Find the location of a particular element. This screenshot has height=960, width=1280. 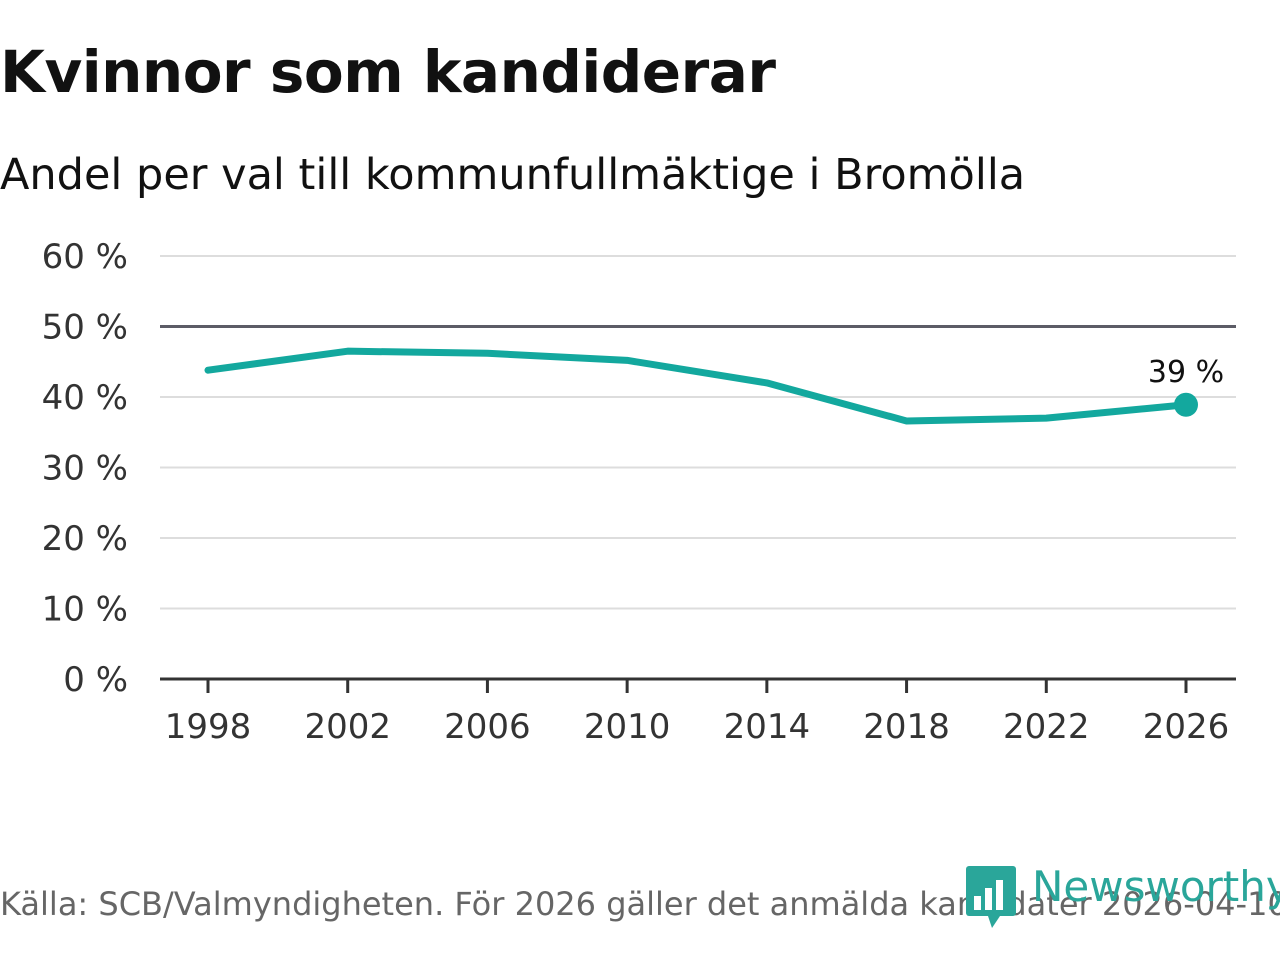

series: 39 % is located at coordinates (714, 386).